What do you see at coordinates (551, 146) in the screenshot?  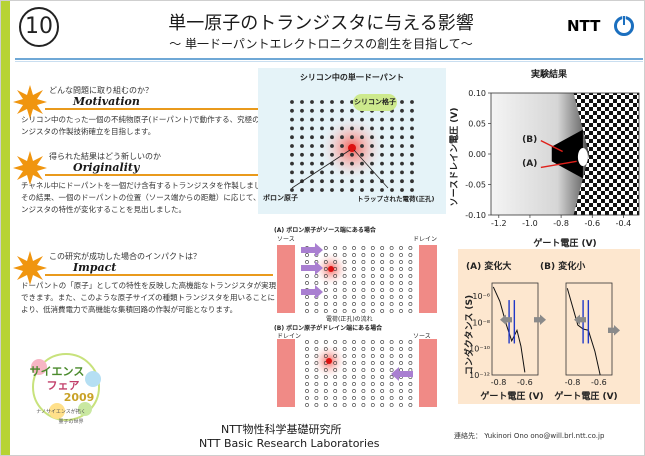 I see `arrow-b` at bounding box center [551, 146].